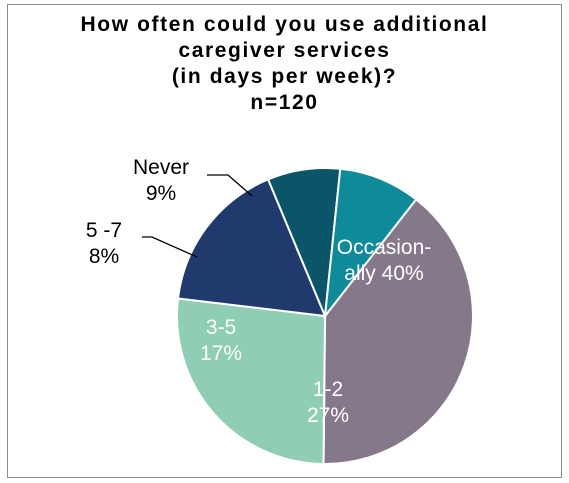 The width and height of the screenshot is (569, 483). What do you see at coordinates (328, 415) in the screenshot?
I see `slice-label-2-line-2: 27%` at bounding box center [328, 415].